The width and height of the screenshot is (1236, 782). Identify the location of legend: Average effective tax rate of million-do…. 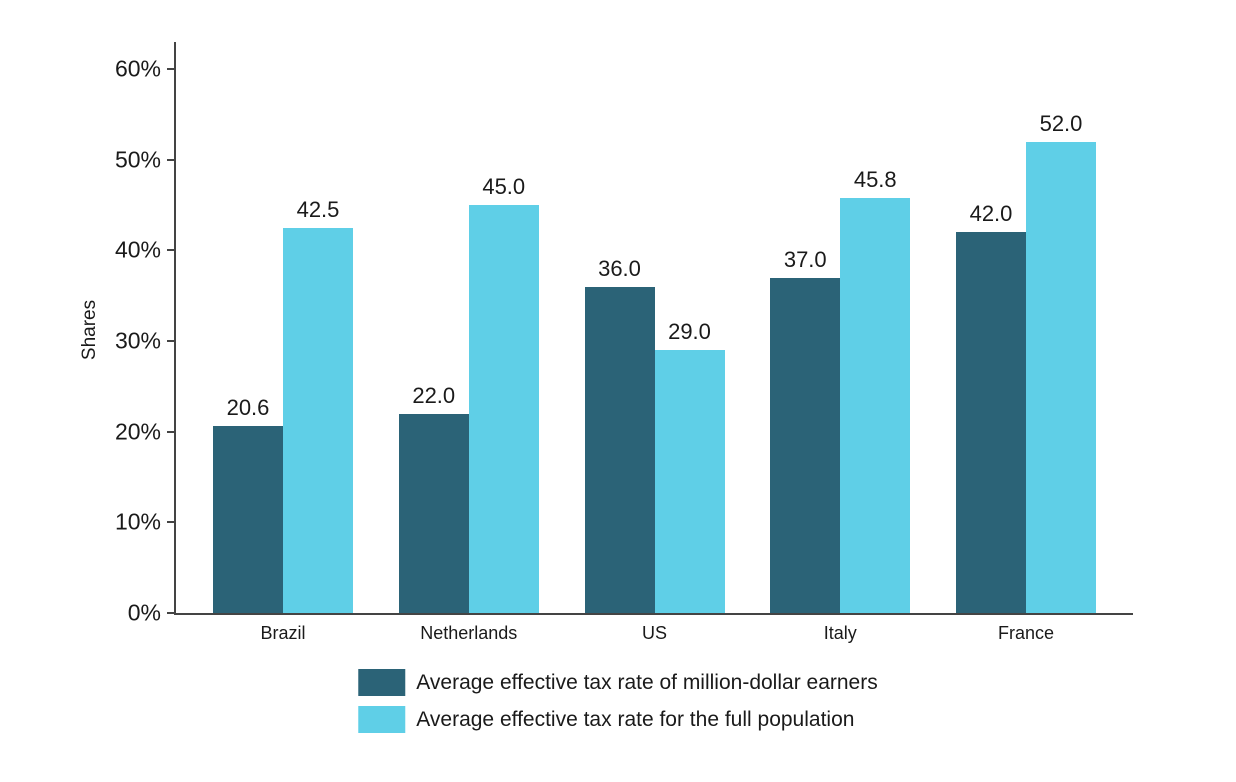
(618, 701).